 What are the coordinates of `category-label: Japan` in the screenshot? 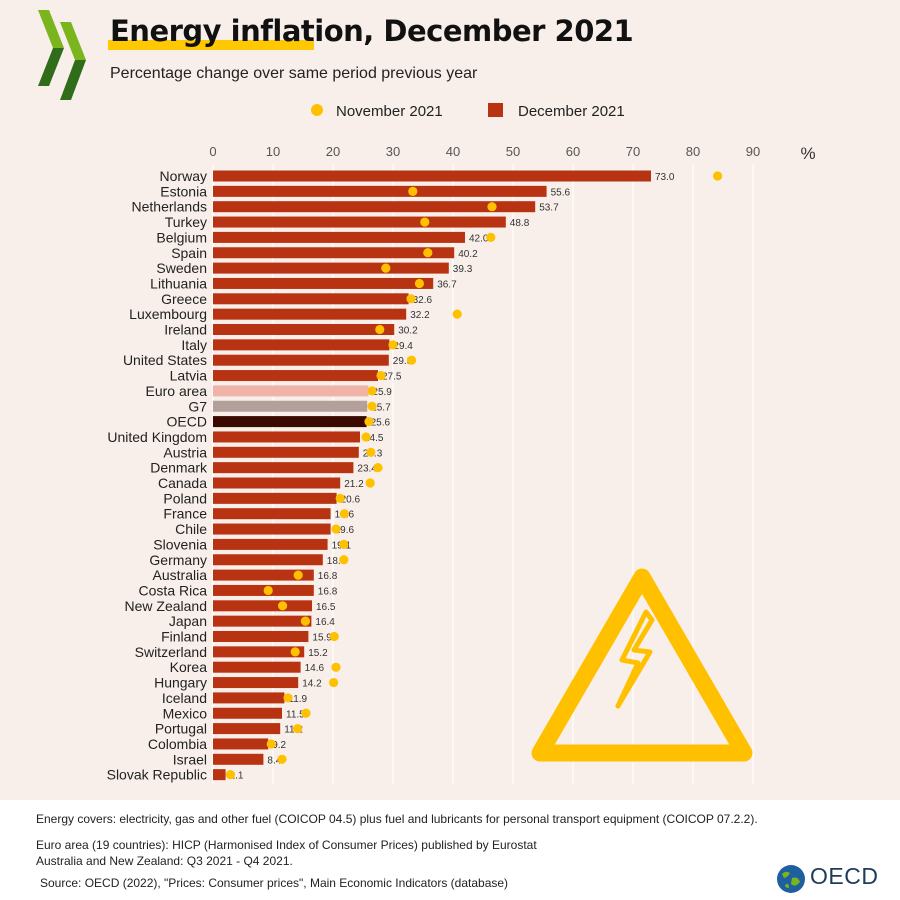 It's located at (188, 621).